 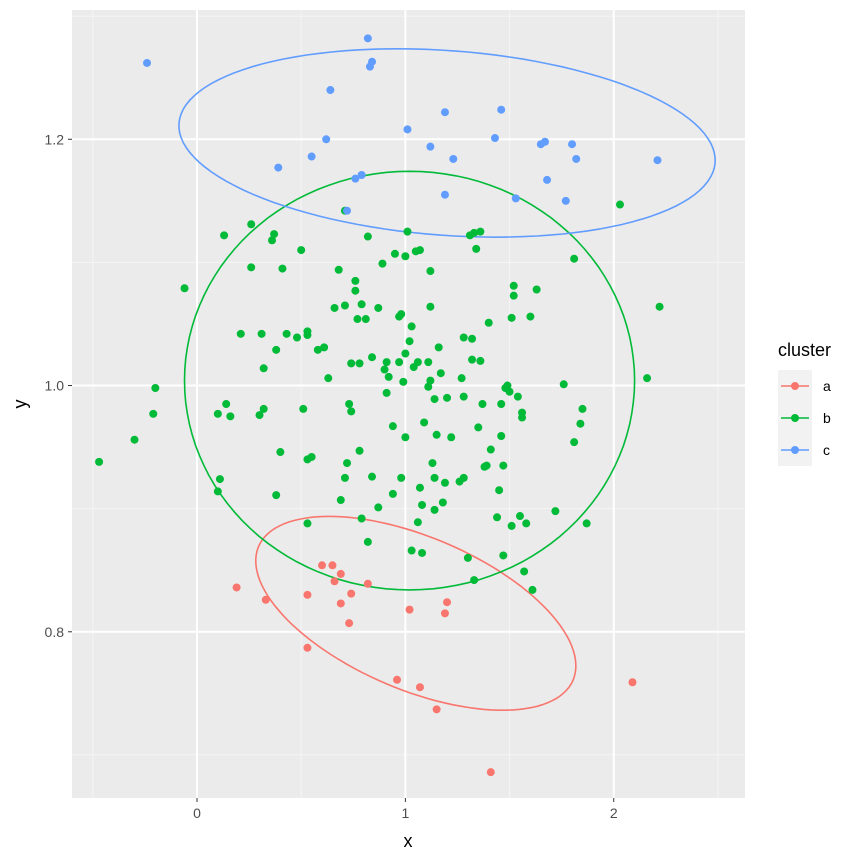 What do you see at coordinates (804, 418) in the screenshot?
I see `legend-item-b: b` at bounding box center [804, 418].